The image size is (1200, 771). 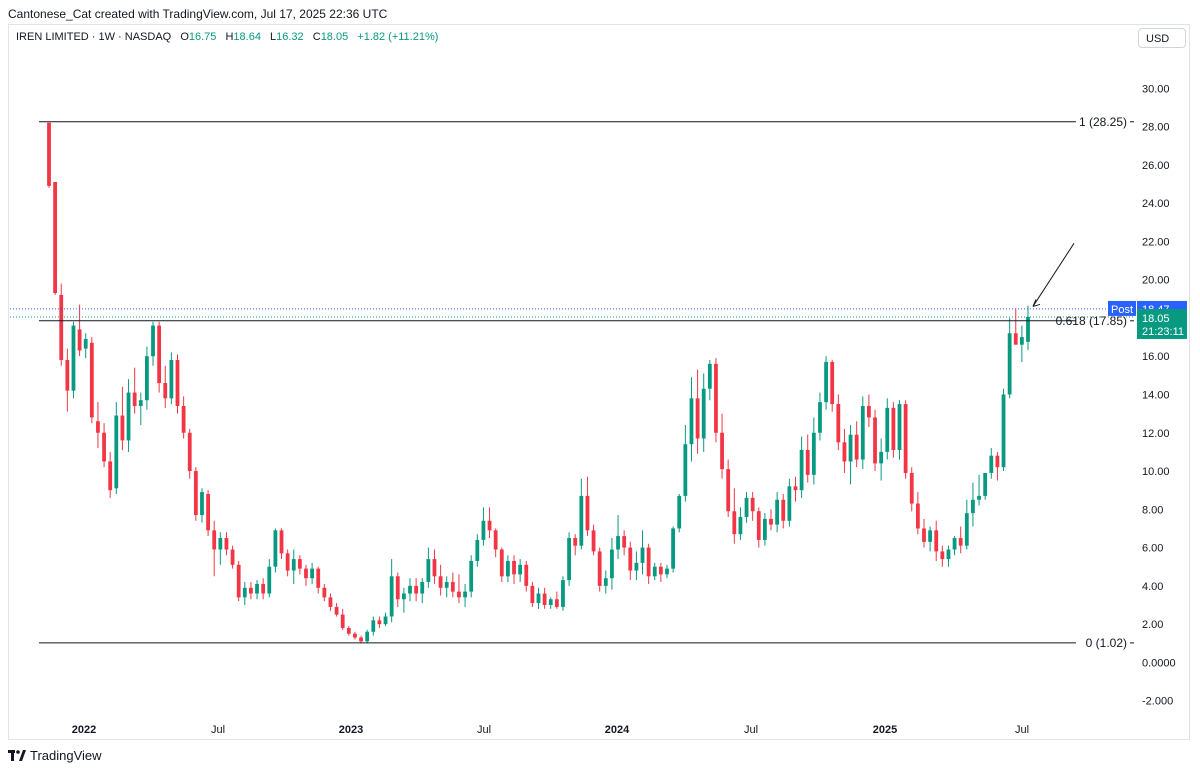 What do you see at coordinates (202, 37) in the screenshot?
I see `open-value: 16.75` at bounding box center [202, 37].